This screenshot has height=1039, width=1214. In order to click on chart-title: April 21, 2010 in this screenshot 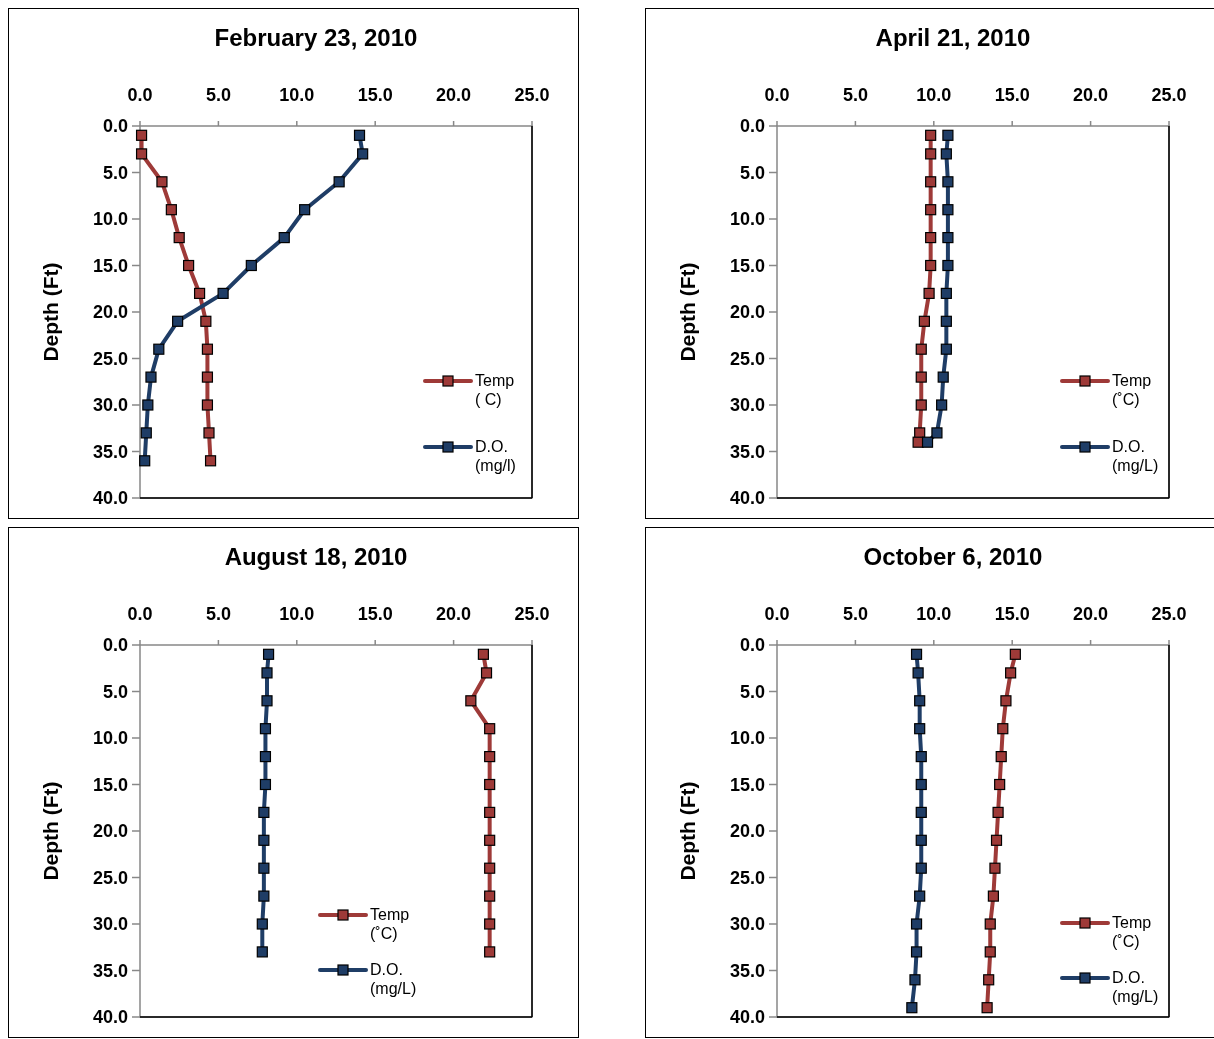, I will do `click(953, 37)`.